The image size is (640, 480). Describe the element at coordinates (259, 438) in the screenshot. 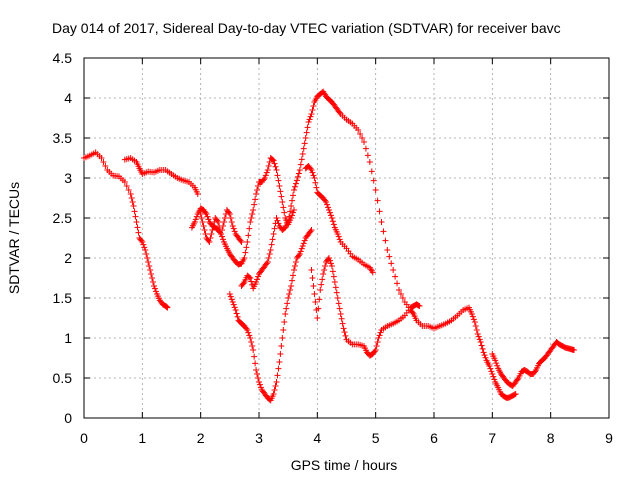

I see `x-tick-label: 3` at that location.